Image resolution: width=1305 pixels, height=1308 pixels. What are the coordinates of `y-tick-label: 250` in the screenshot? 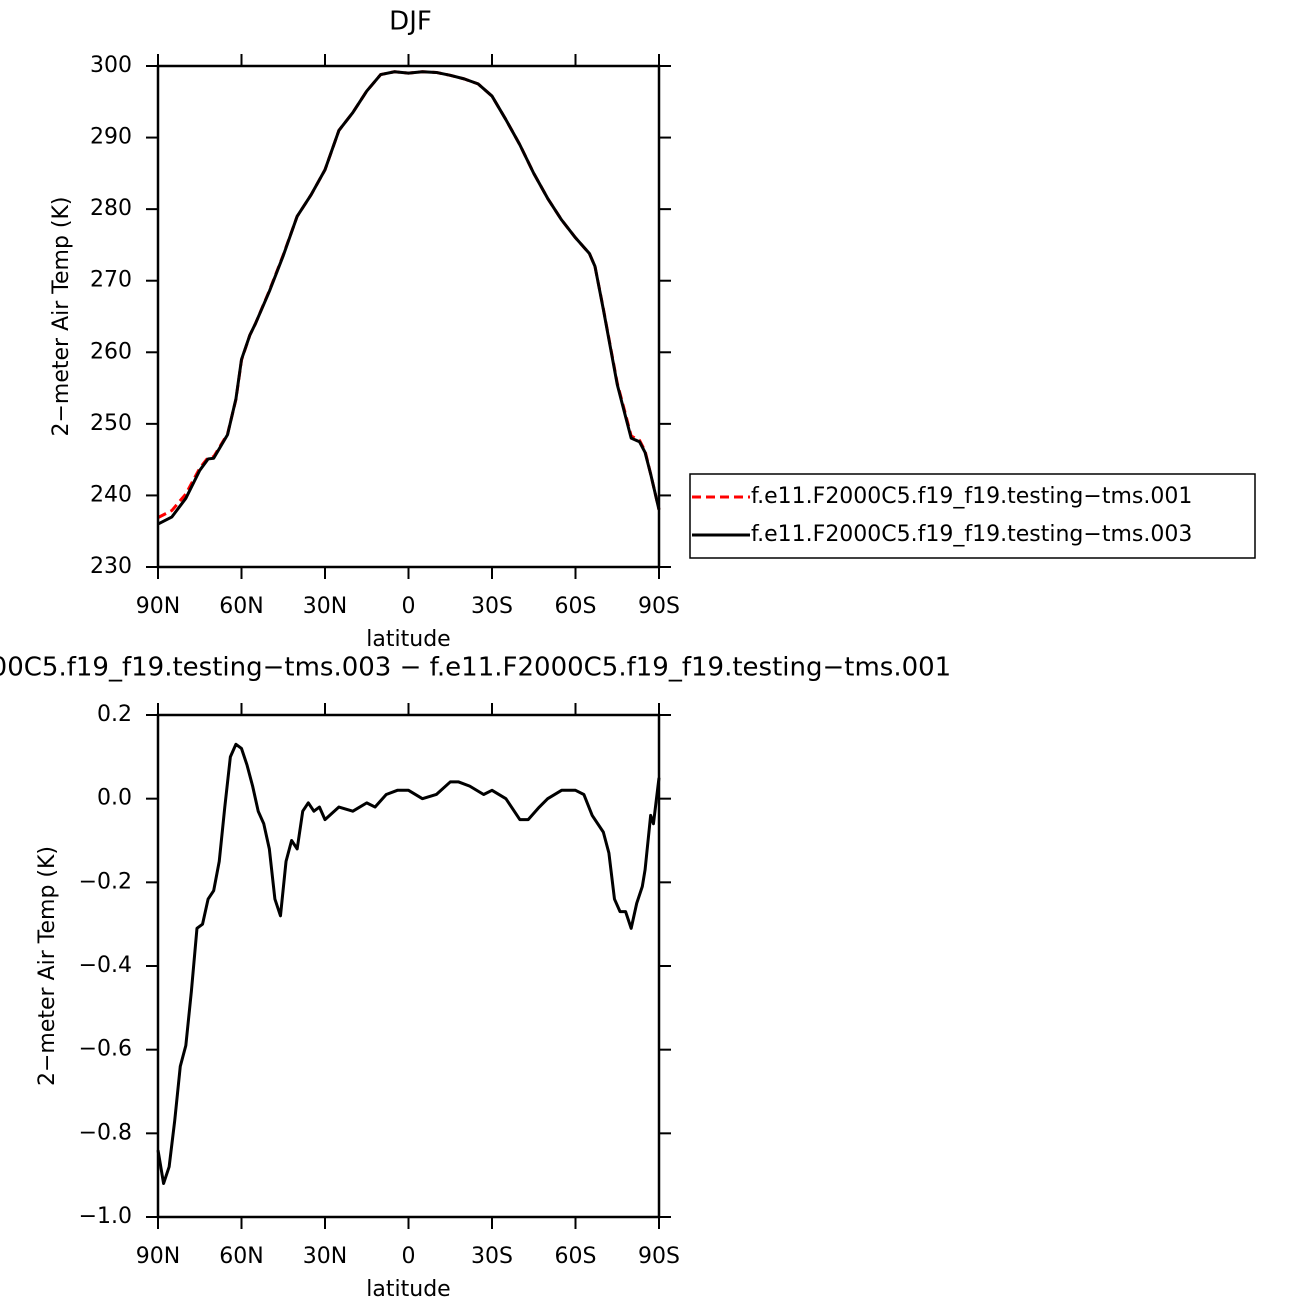 It's located at (111, 423).